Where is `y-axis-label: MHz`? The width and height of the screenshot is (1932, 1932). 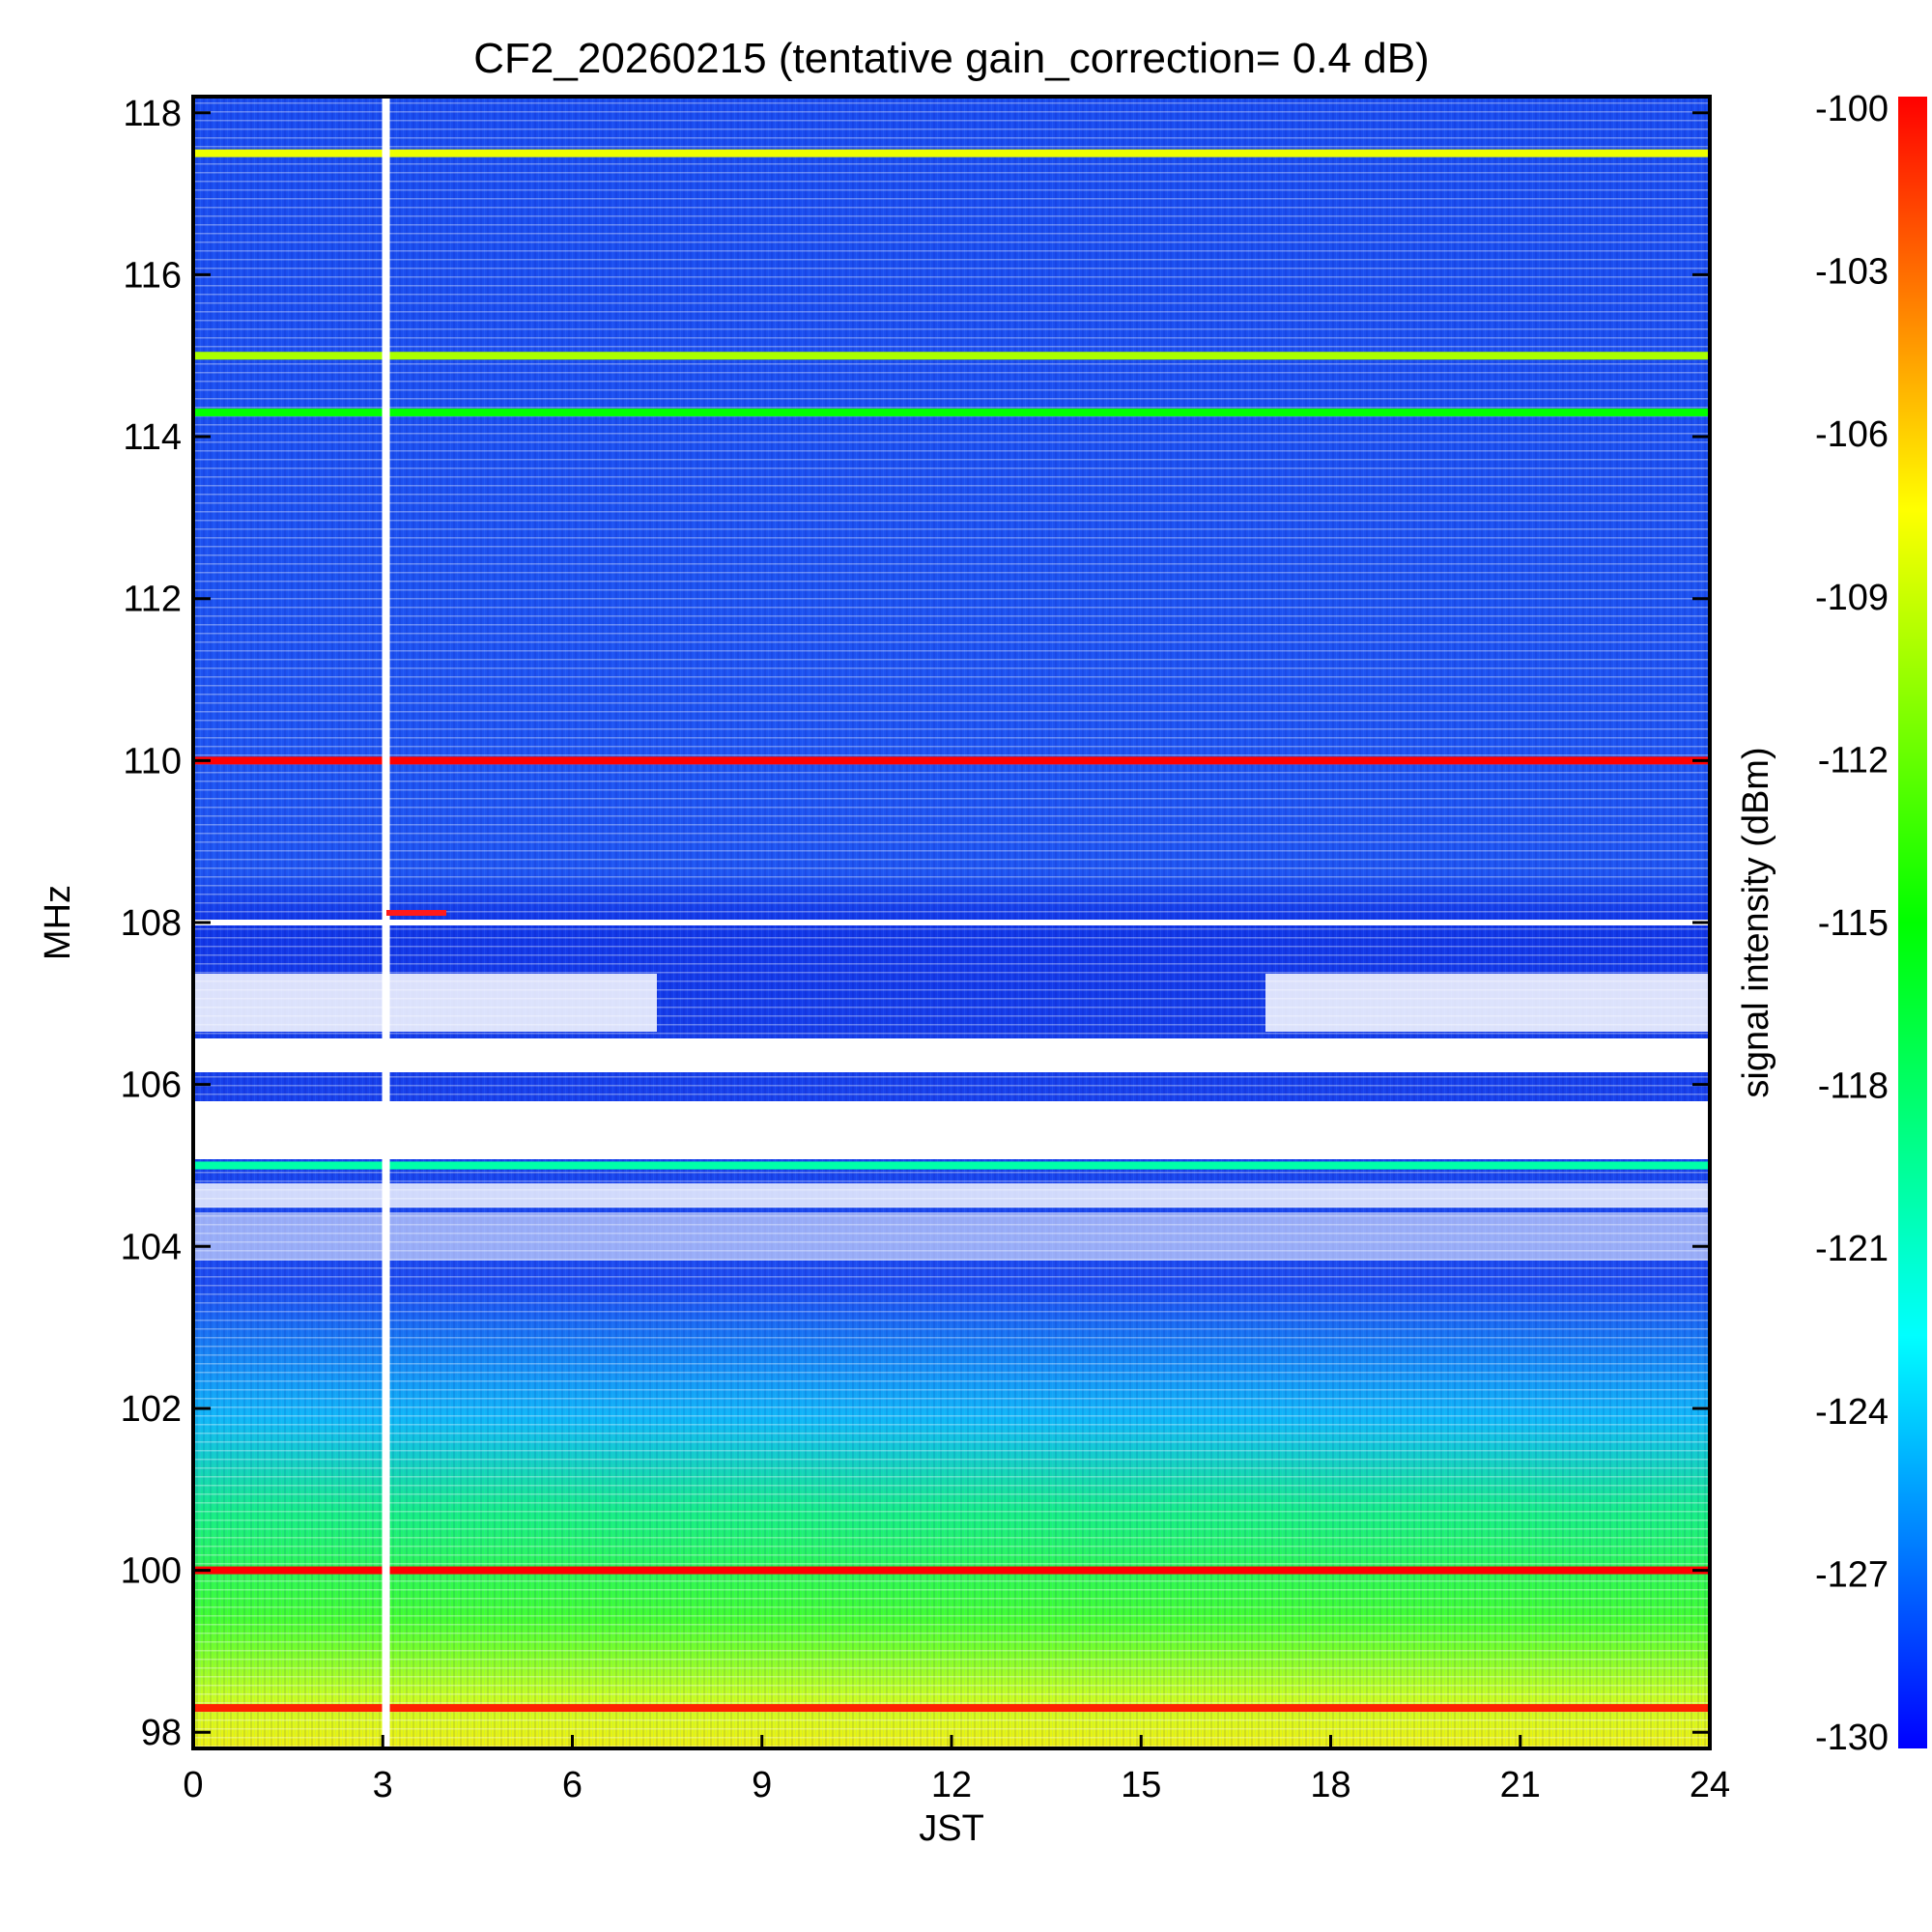
y-axis-label: MHz is located at coordinates (58, 922).